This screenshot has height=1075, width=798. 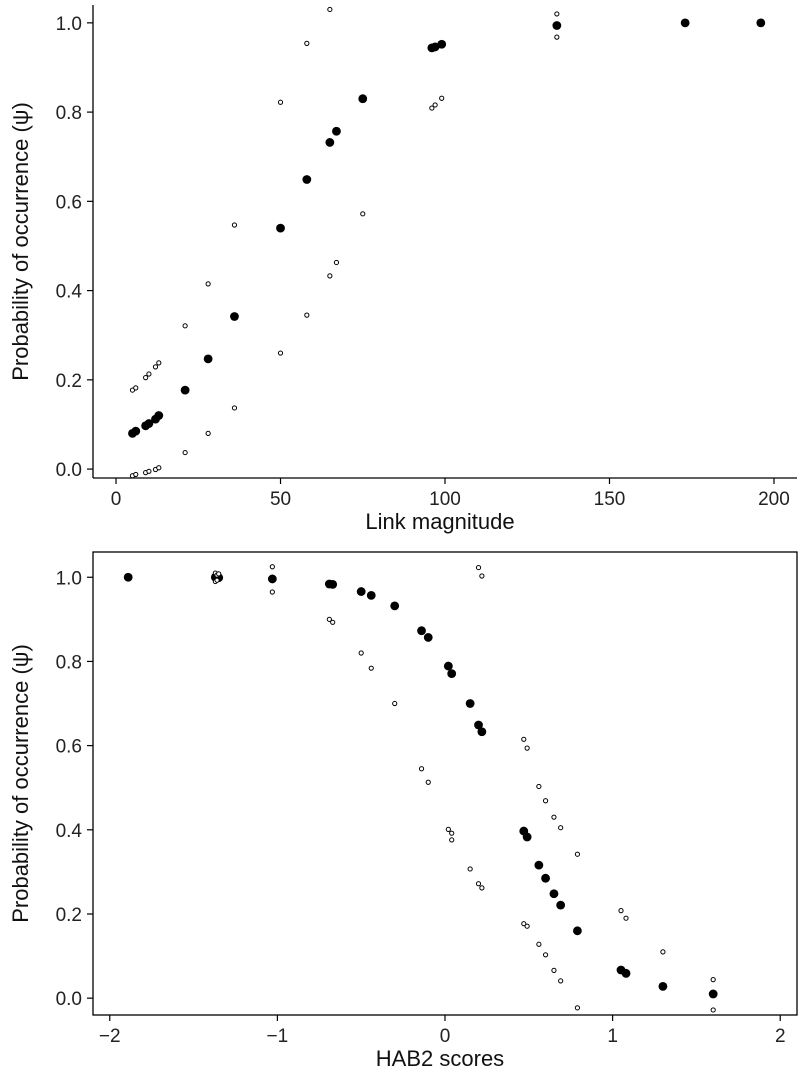 I want to click on x-axis-title: HAB2 scores, so click(x=440, y=1058).